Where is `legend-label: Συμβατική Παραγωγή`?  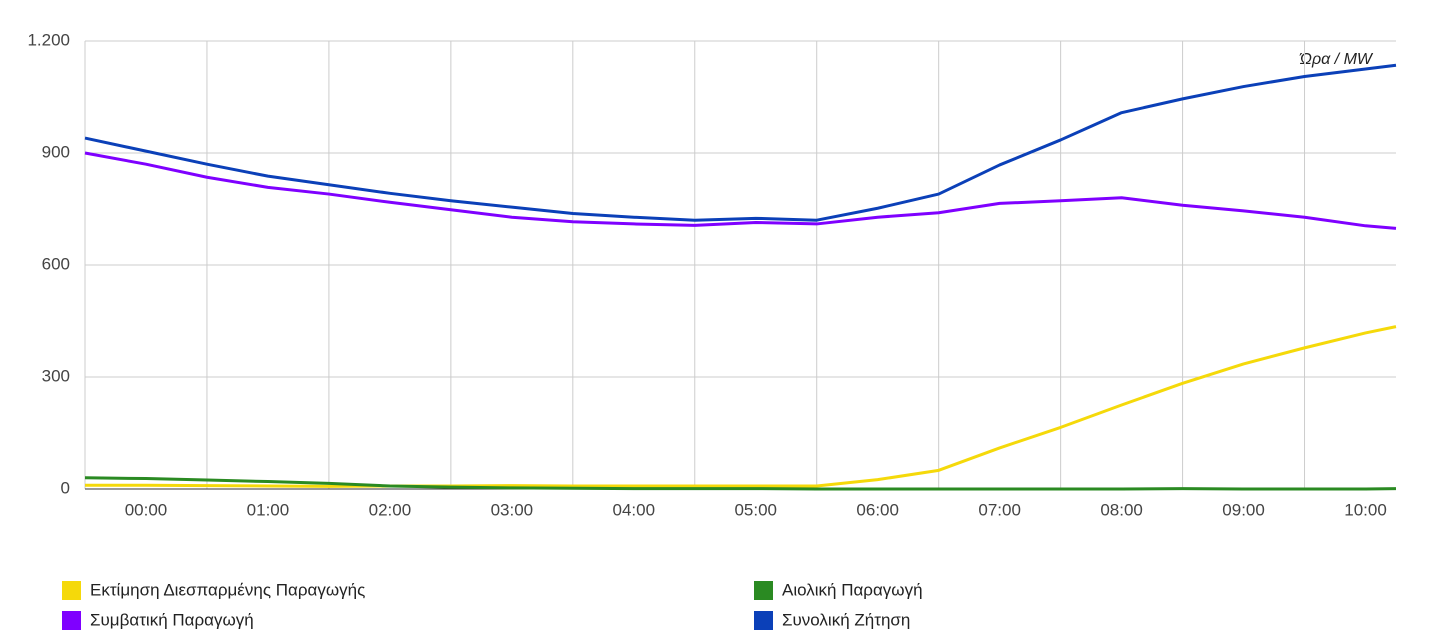 legend-label: Συμβατική Παραγωγή is located at coordinates (172, 619).